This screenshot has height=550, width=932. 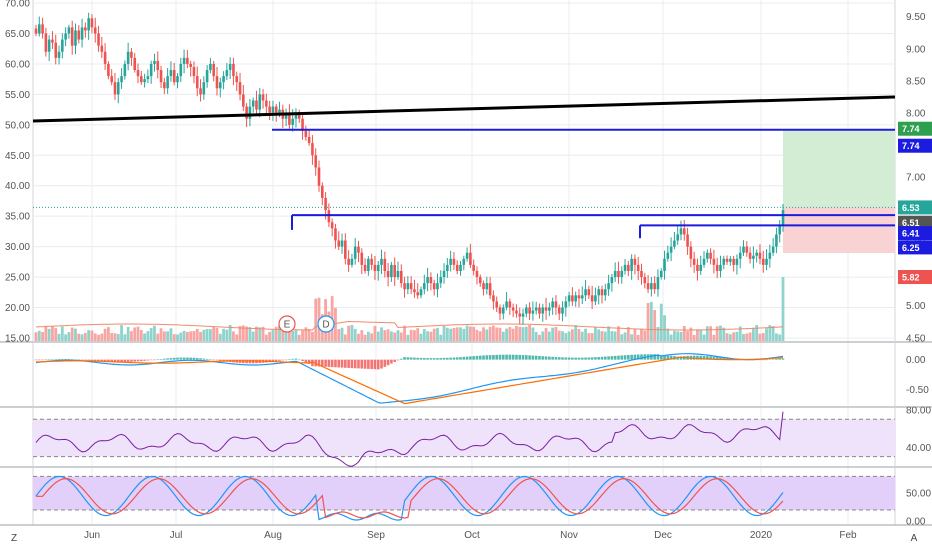 What do you see at coordinates (482, 436) in the screenshot?
I see `rsi-pane: 80.00 40.00` at bounding box center [482, 436].